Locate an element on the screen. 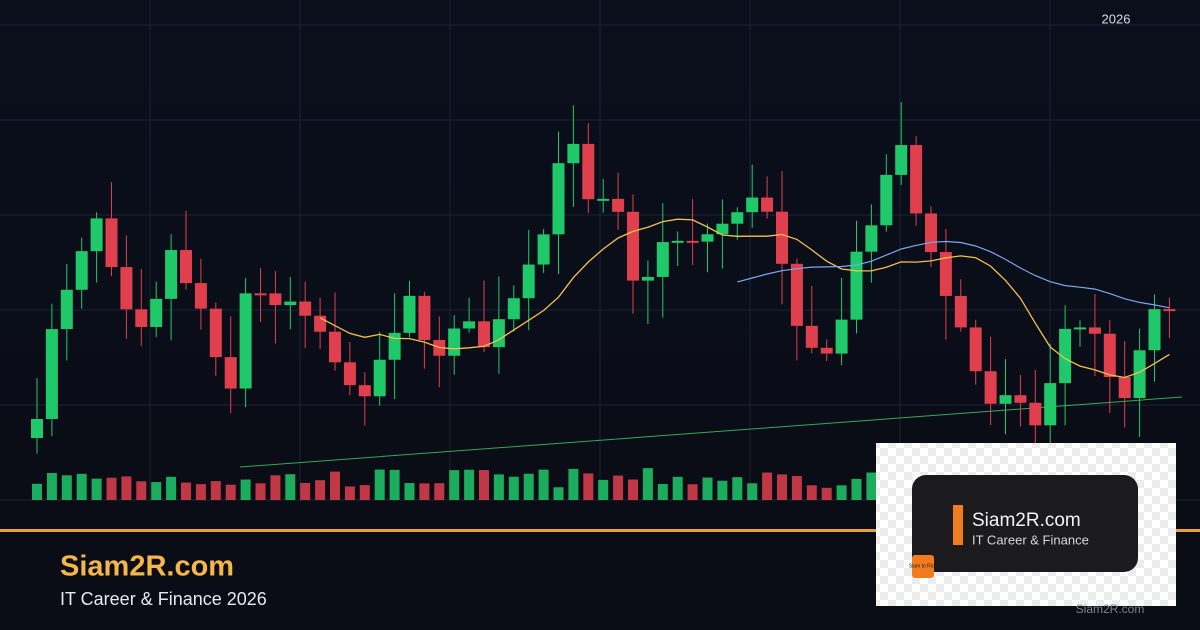 This screenshot has height=630, width=1200. year-label: 2026 is located at coordinates (1116, 18).